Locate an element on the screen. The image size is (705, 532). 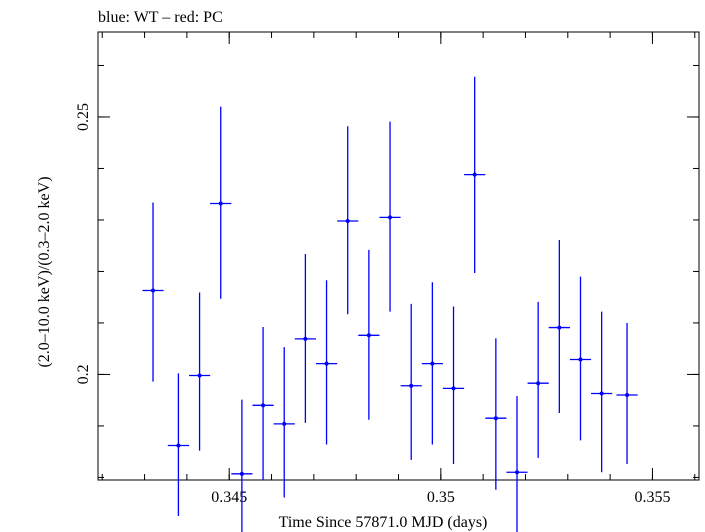
y-tick-label: 0.2 is located at coordinates (83, 374).